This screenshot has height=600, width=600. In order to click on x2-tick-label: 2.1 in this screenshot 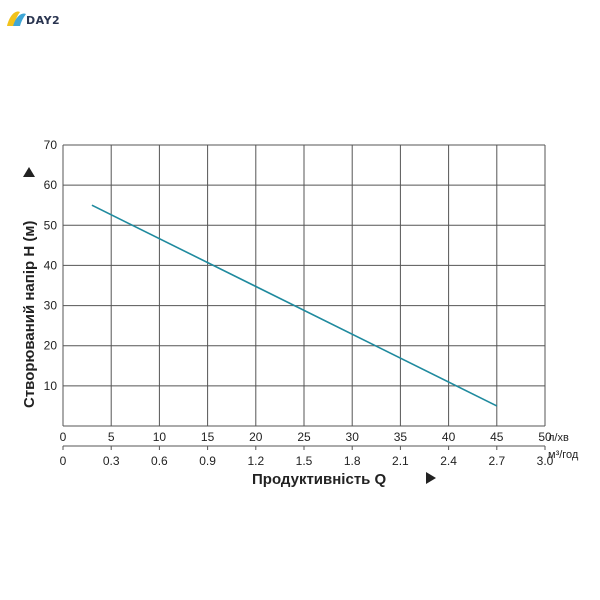, I will do `click(400, 461)`.